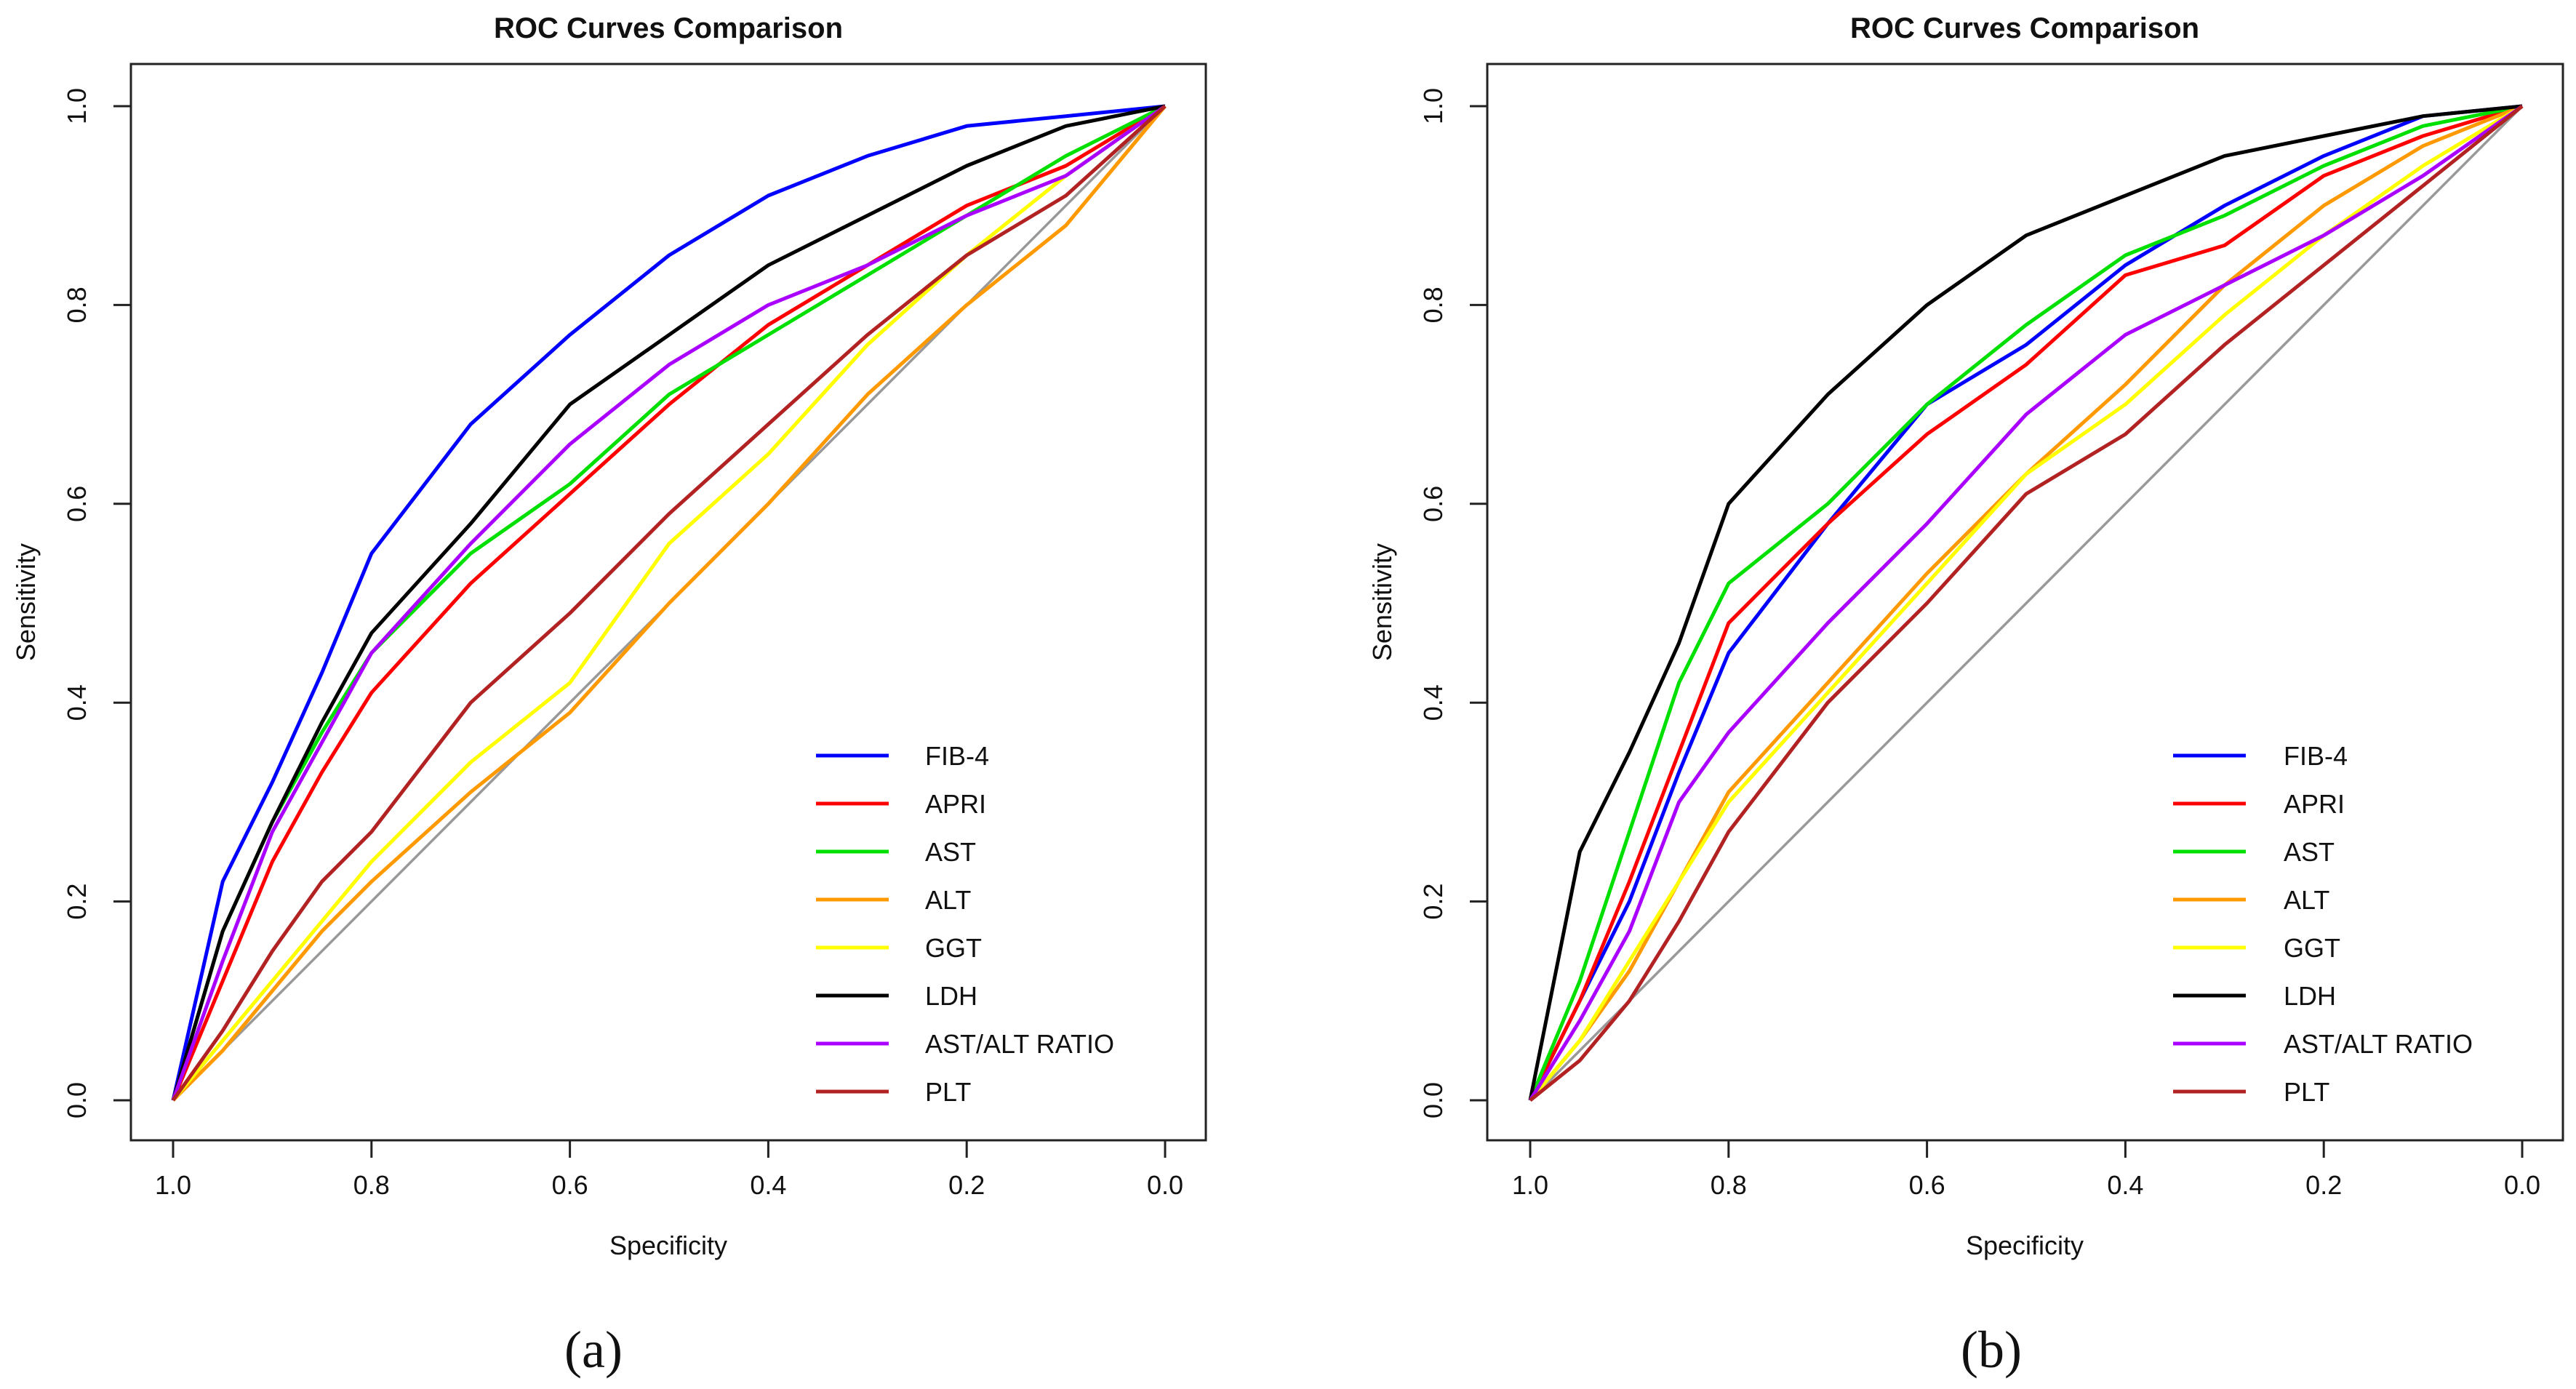 This screenshot has height=1389, width=2576. I want to click on panel-label: (b), so click(1991, 1350).